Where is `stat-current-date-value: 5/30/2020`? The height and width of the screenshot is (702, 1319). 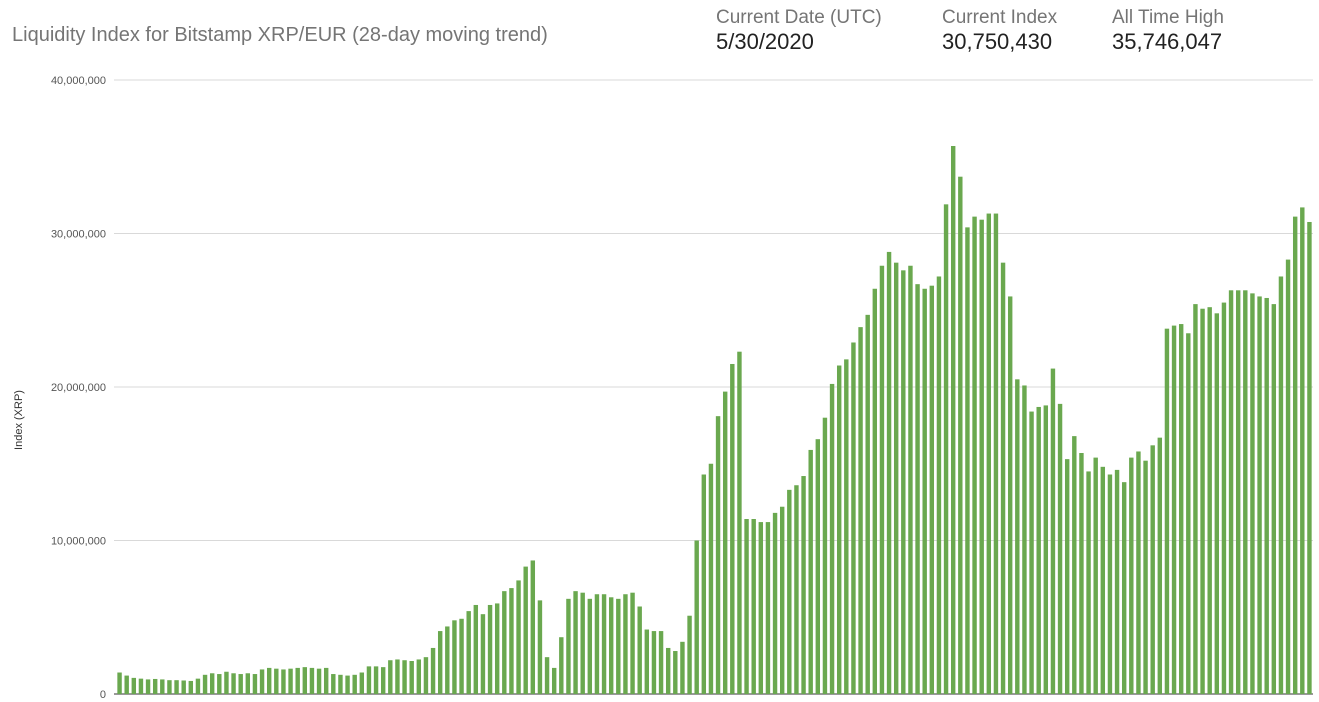 stat-current-date-value: 5/30/2020 is located at coordinates (765, 41).